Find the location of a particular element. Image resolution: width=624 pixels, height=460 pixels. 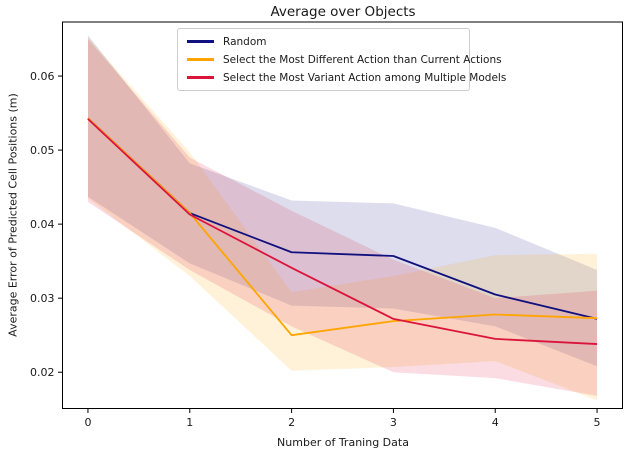

legend-item-random: Random is located at coordinates (323, 41).